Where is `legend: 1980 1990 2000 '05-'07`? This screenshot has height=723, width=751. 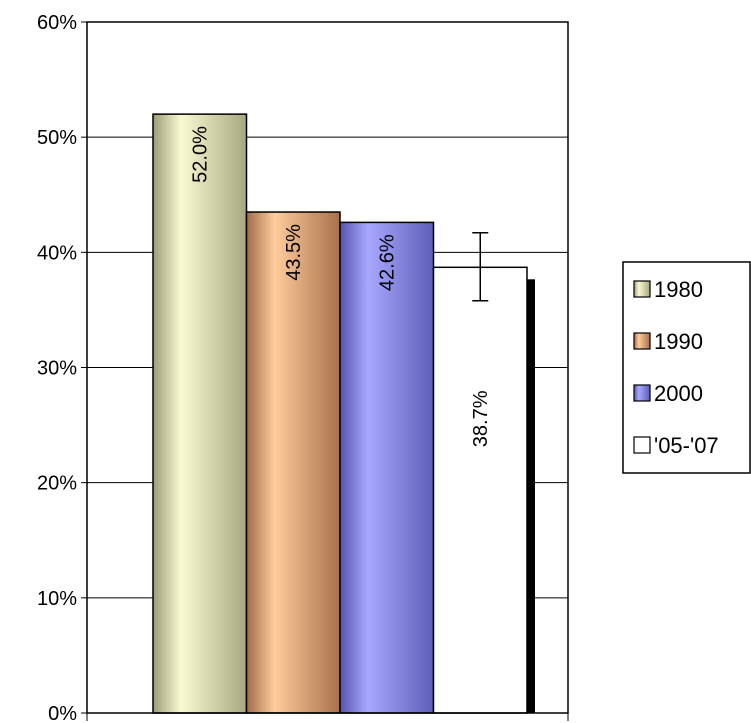 legend: 1980 1990 2000 '05-'07 is located at coordinates (686, 367).